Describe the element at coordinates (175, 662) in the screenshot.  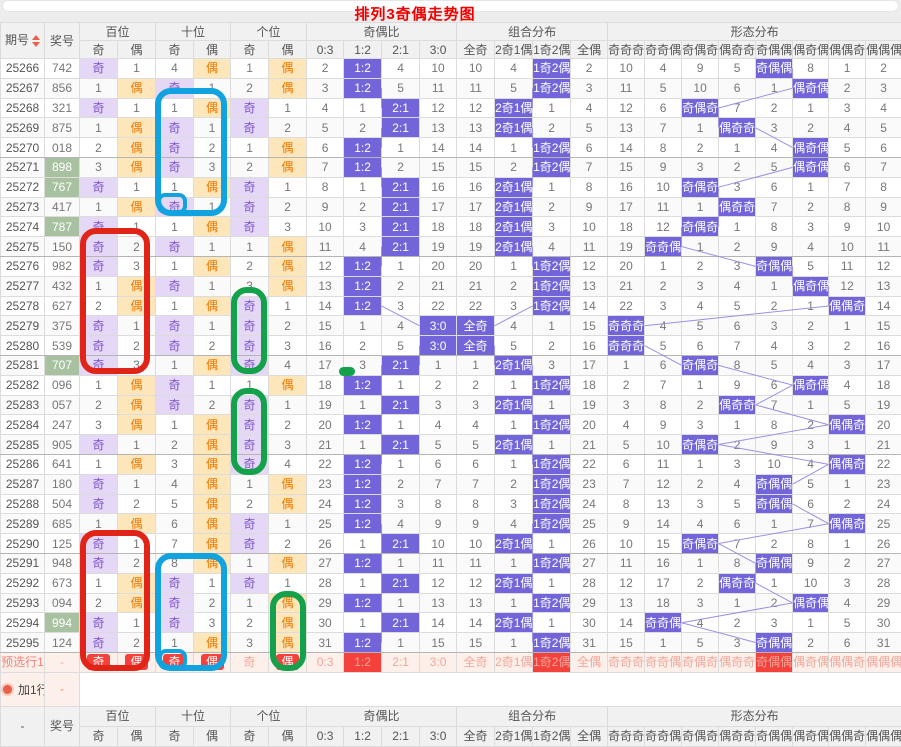
I see `tens-odd-preselect: 奇` at that location.